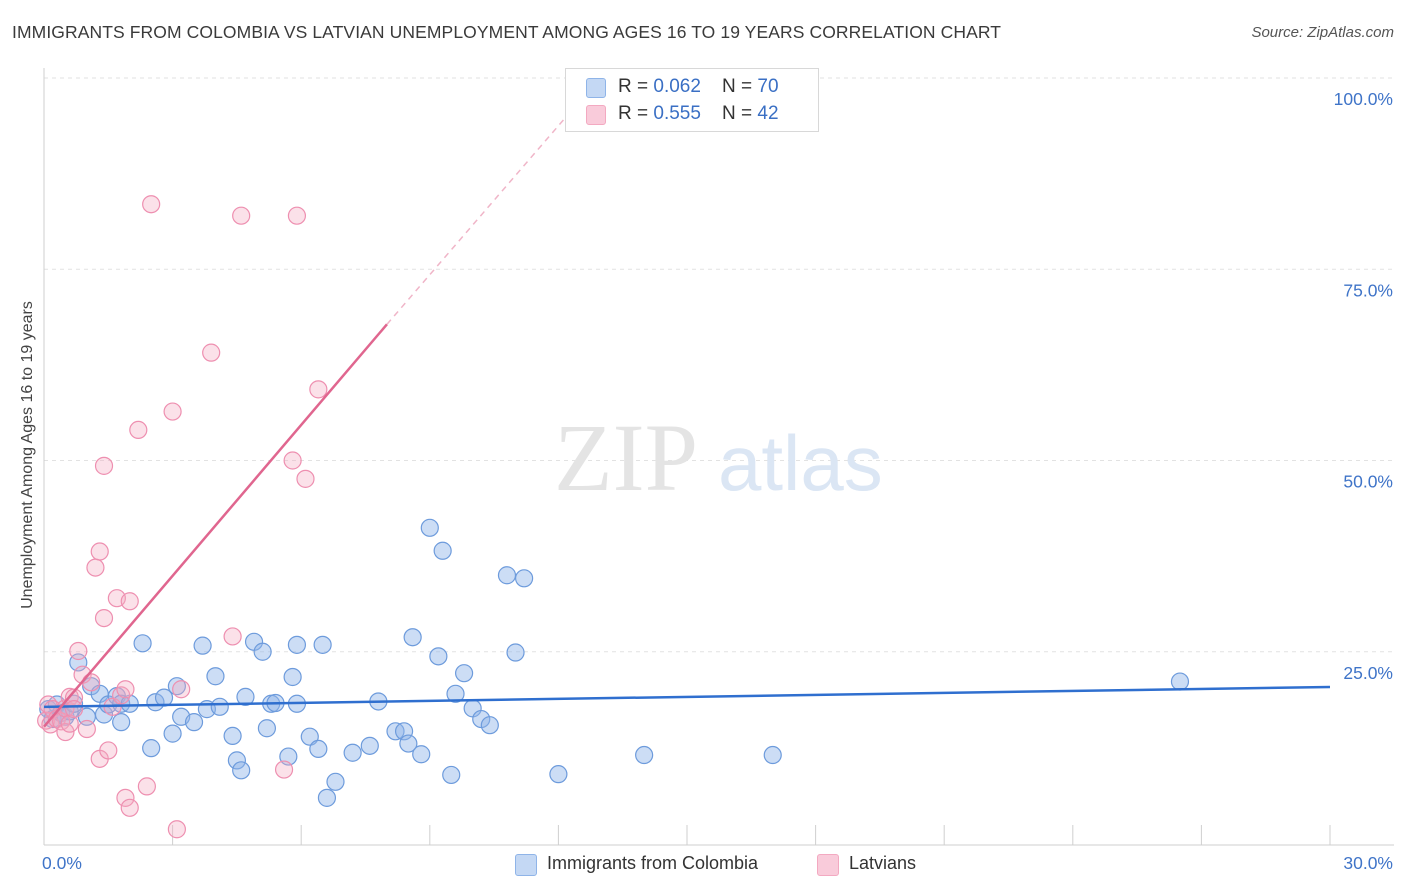 The width and height of the screenshot is (1406, 892). I want to click on correlation-legend: R = 0.062 N = 70 R = 0.555 N = 42, so click(692, 100).